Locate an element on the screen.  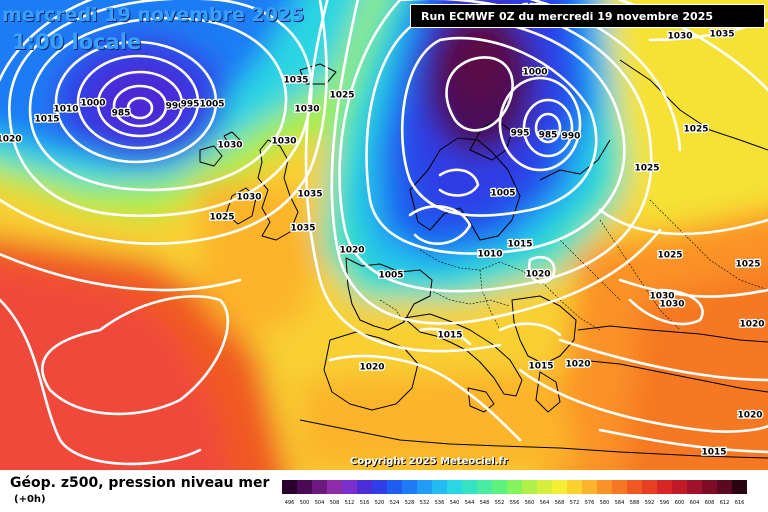
color-scale-label: 496 is located at coordinates (290, 503).